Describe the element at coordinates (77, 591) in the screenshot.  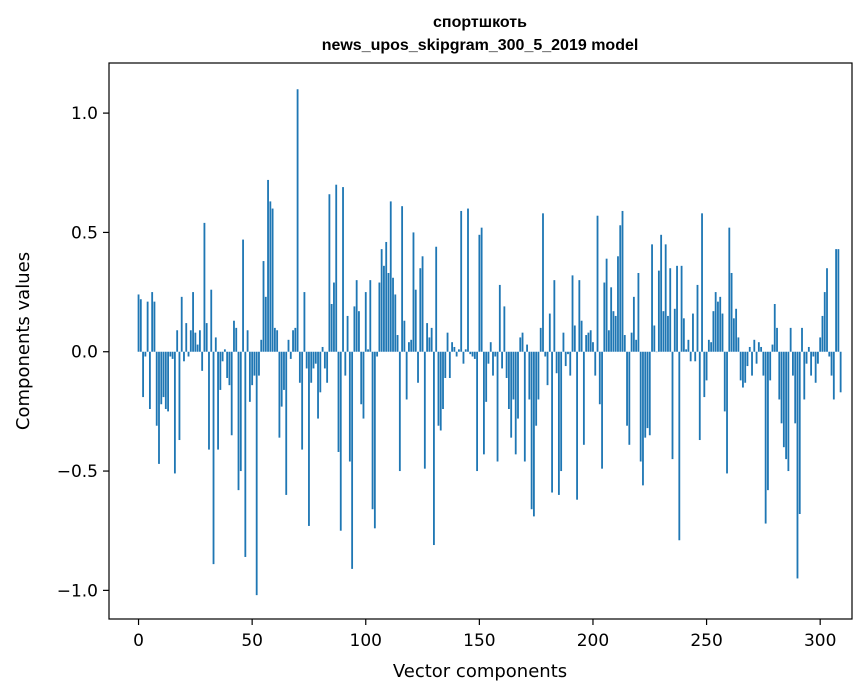
I see `y-tick-label: −1.0` at that location.